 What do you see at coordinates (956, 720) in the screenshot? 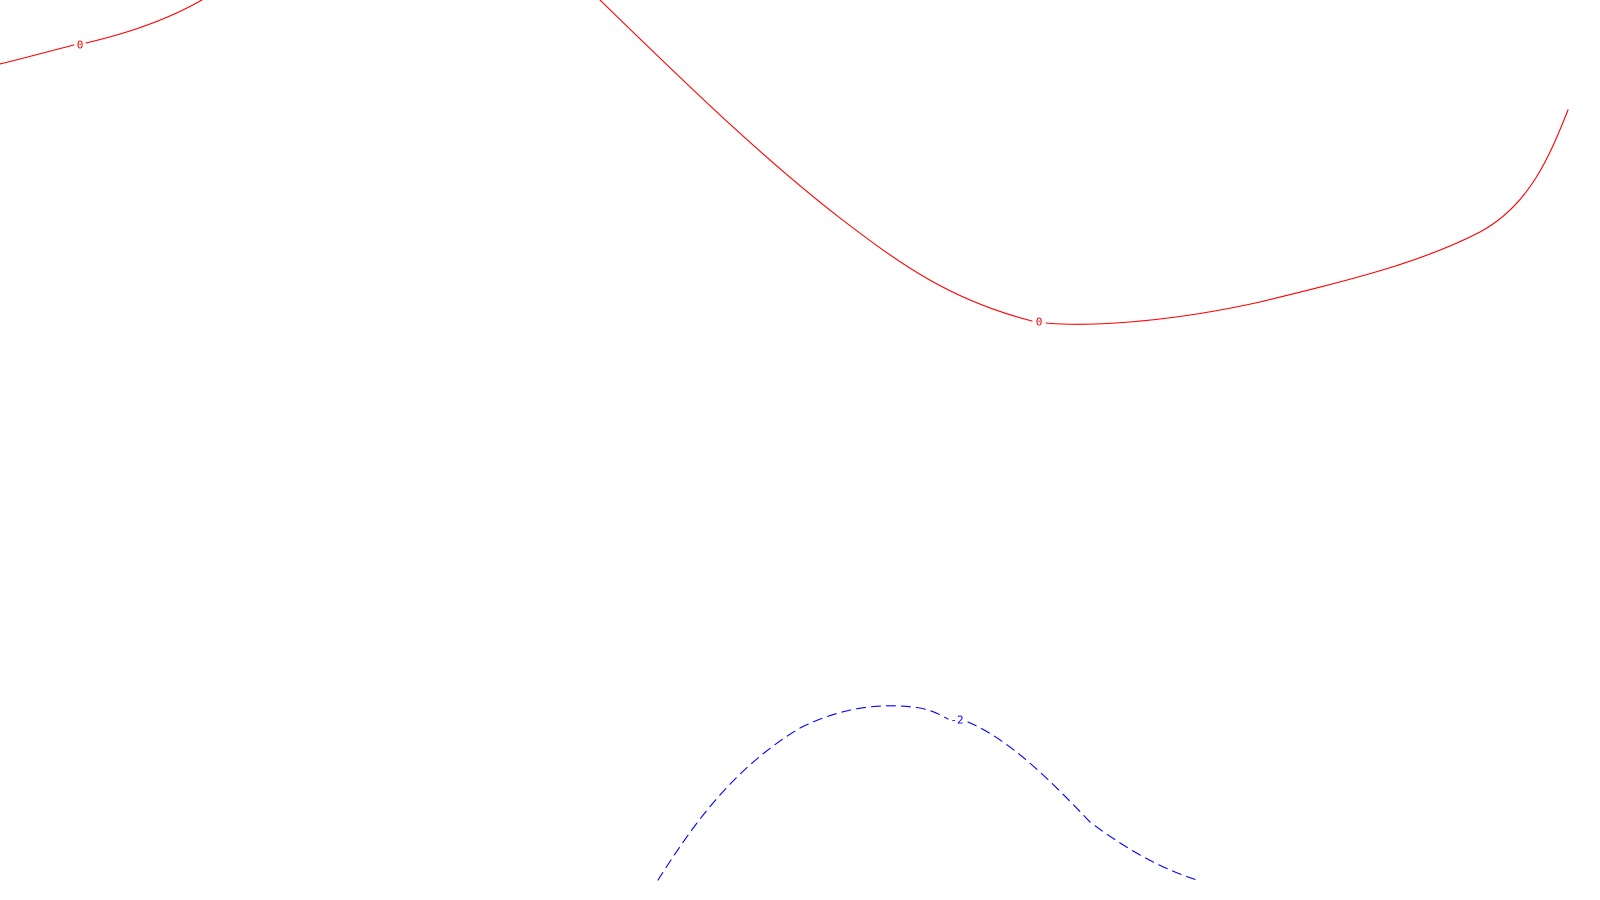
I see `contour-minus-two-label: -2` at bounding box center [956, 720].